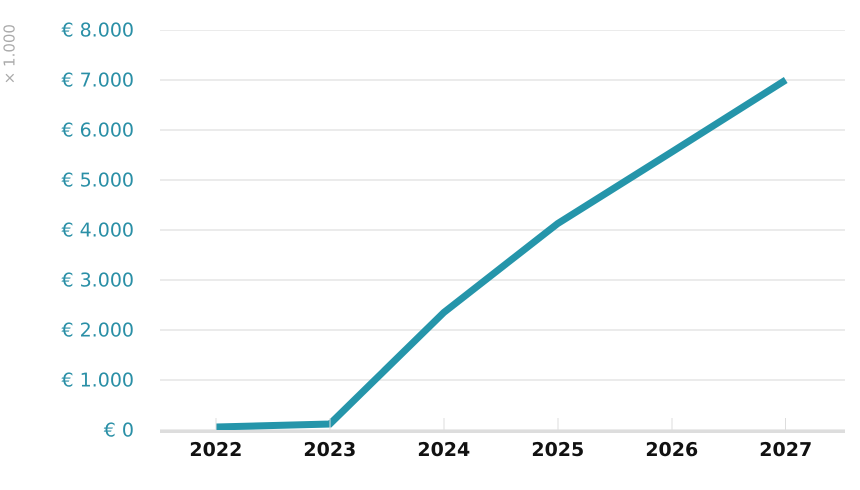  I want to click on y-tick-label: € 8.000, so click(97, 31).